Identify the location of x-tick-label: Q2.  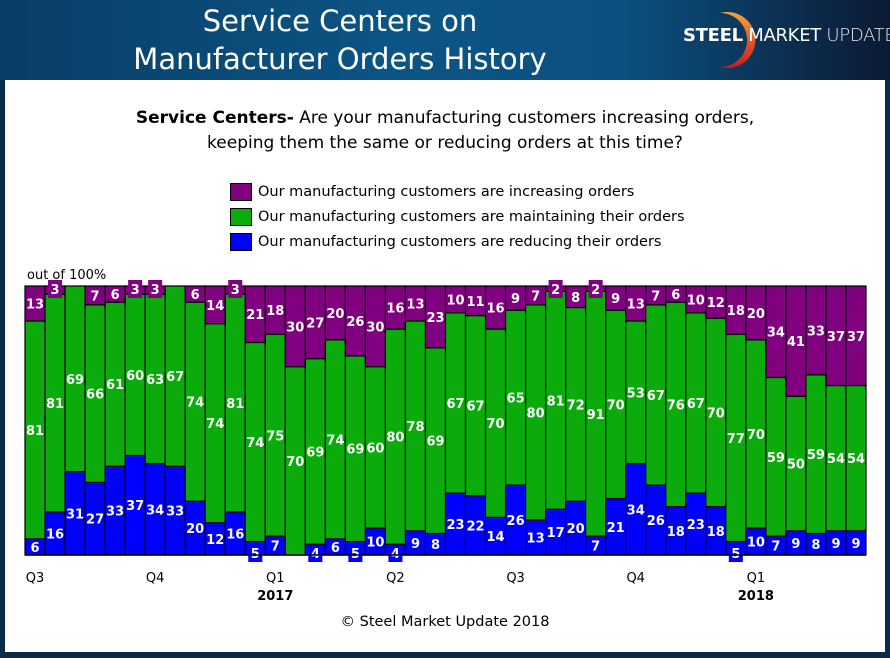
(395, 578).